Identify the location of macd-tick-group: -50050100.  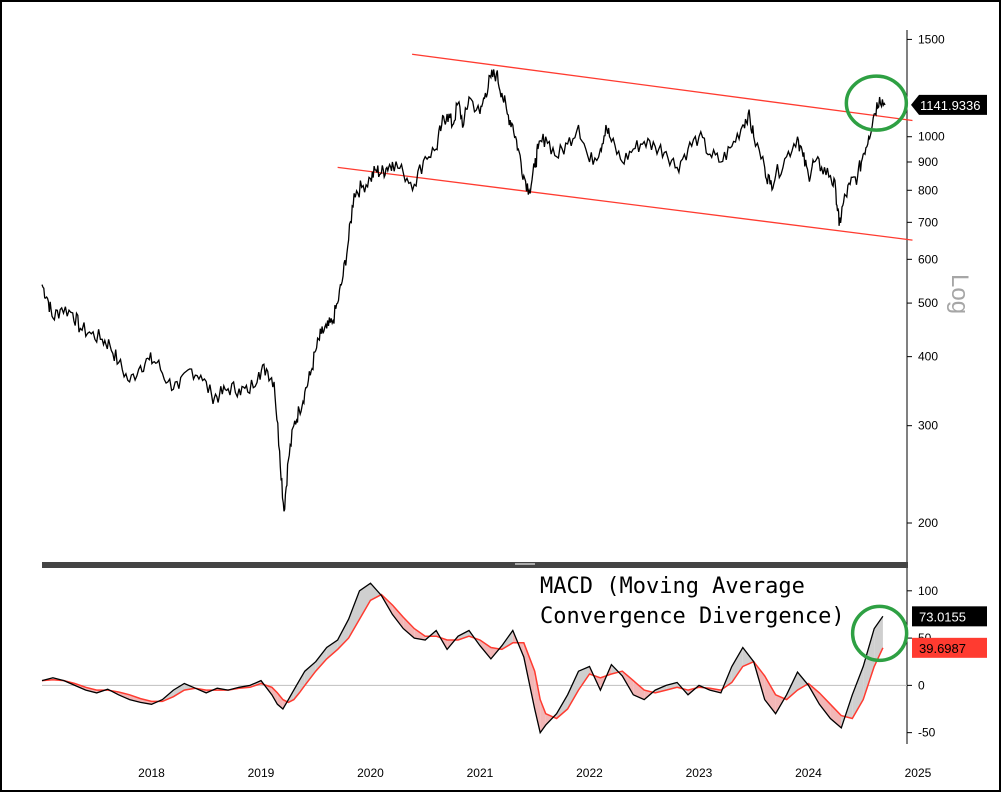
(922, 662).